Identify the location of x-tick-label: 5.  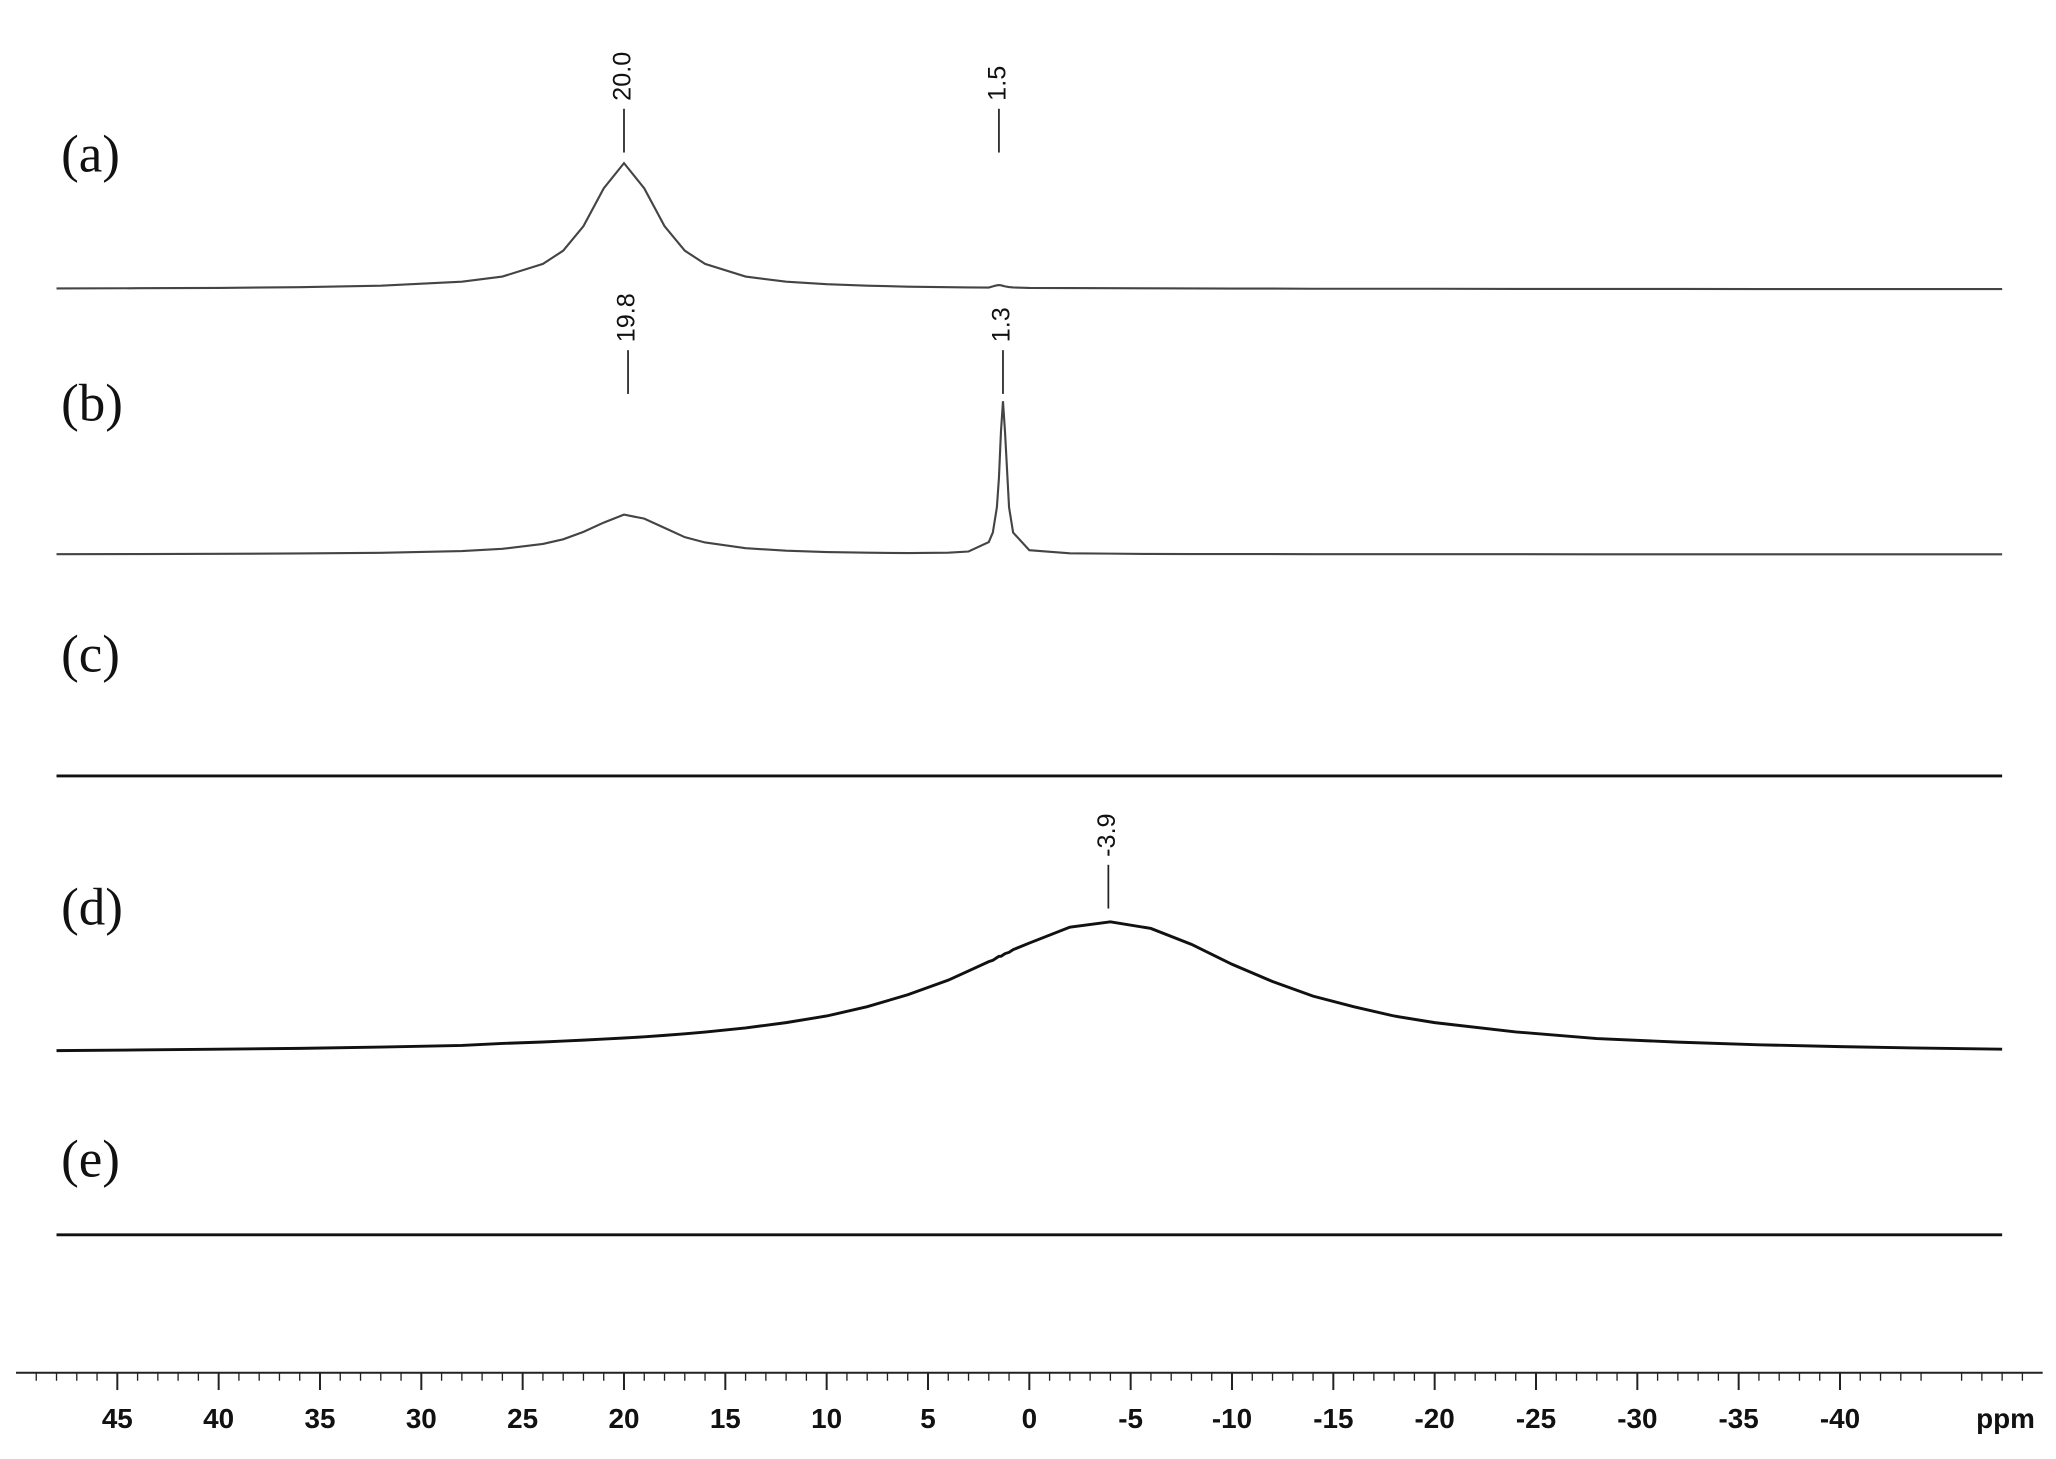
(928, 1418).